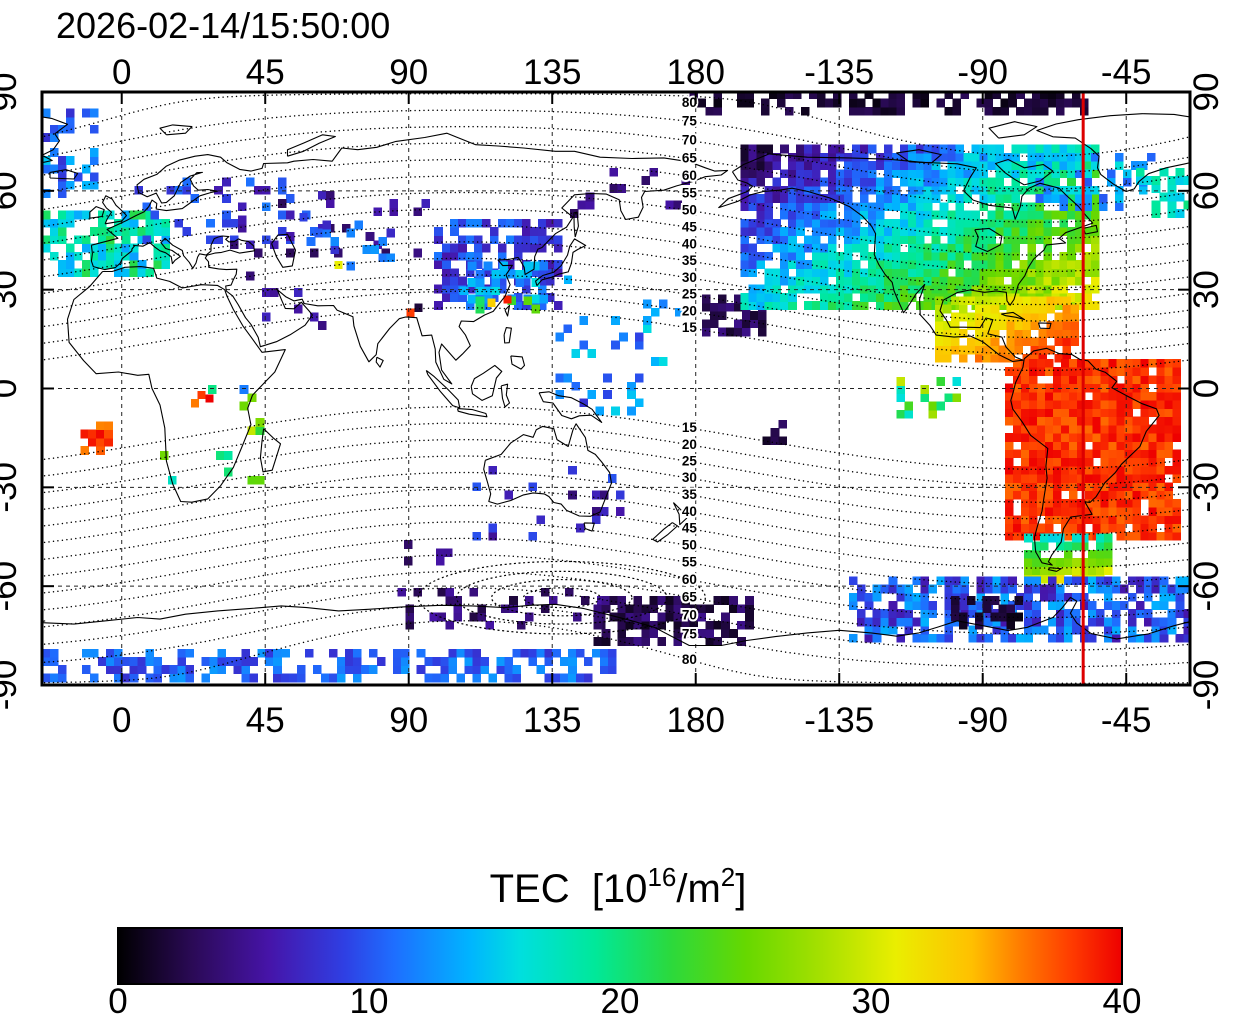 The height and width of the screenshot is (1021, 1235). What do you see at coordinates (616, 621) in the screenshot?
I see `coastline-antarctica` at bounding box center [616, 621].